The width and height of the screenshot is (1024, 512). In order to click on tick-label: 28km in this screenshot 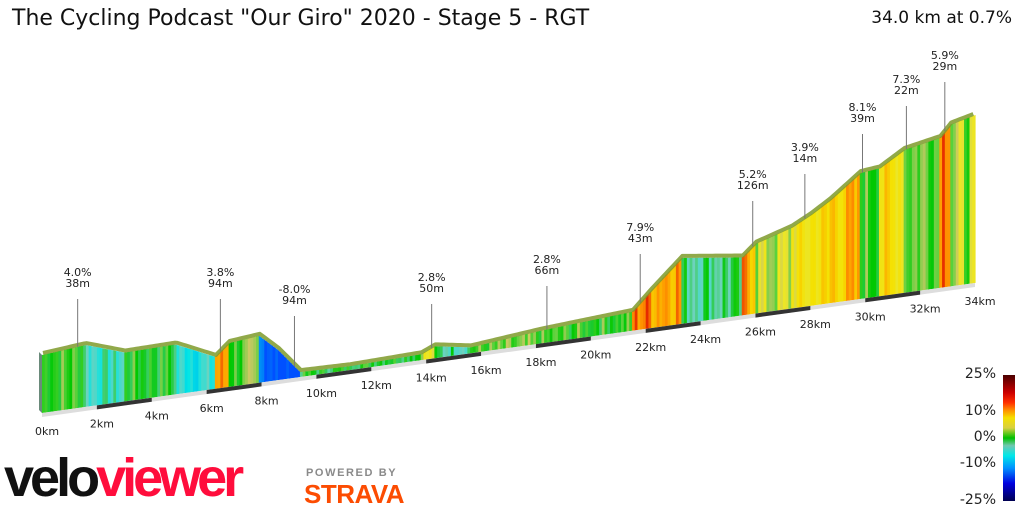, I will do `click(815, 324)`.